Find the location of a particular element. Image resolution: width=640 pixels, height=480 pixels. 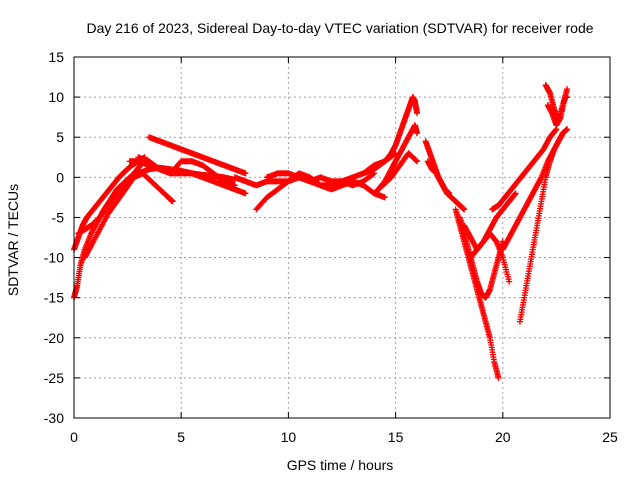

y-tick-label: 15 is located at coordinates (56, 57).